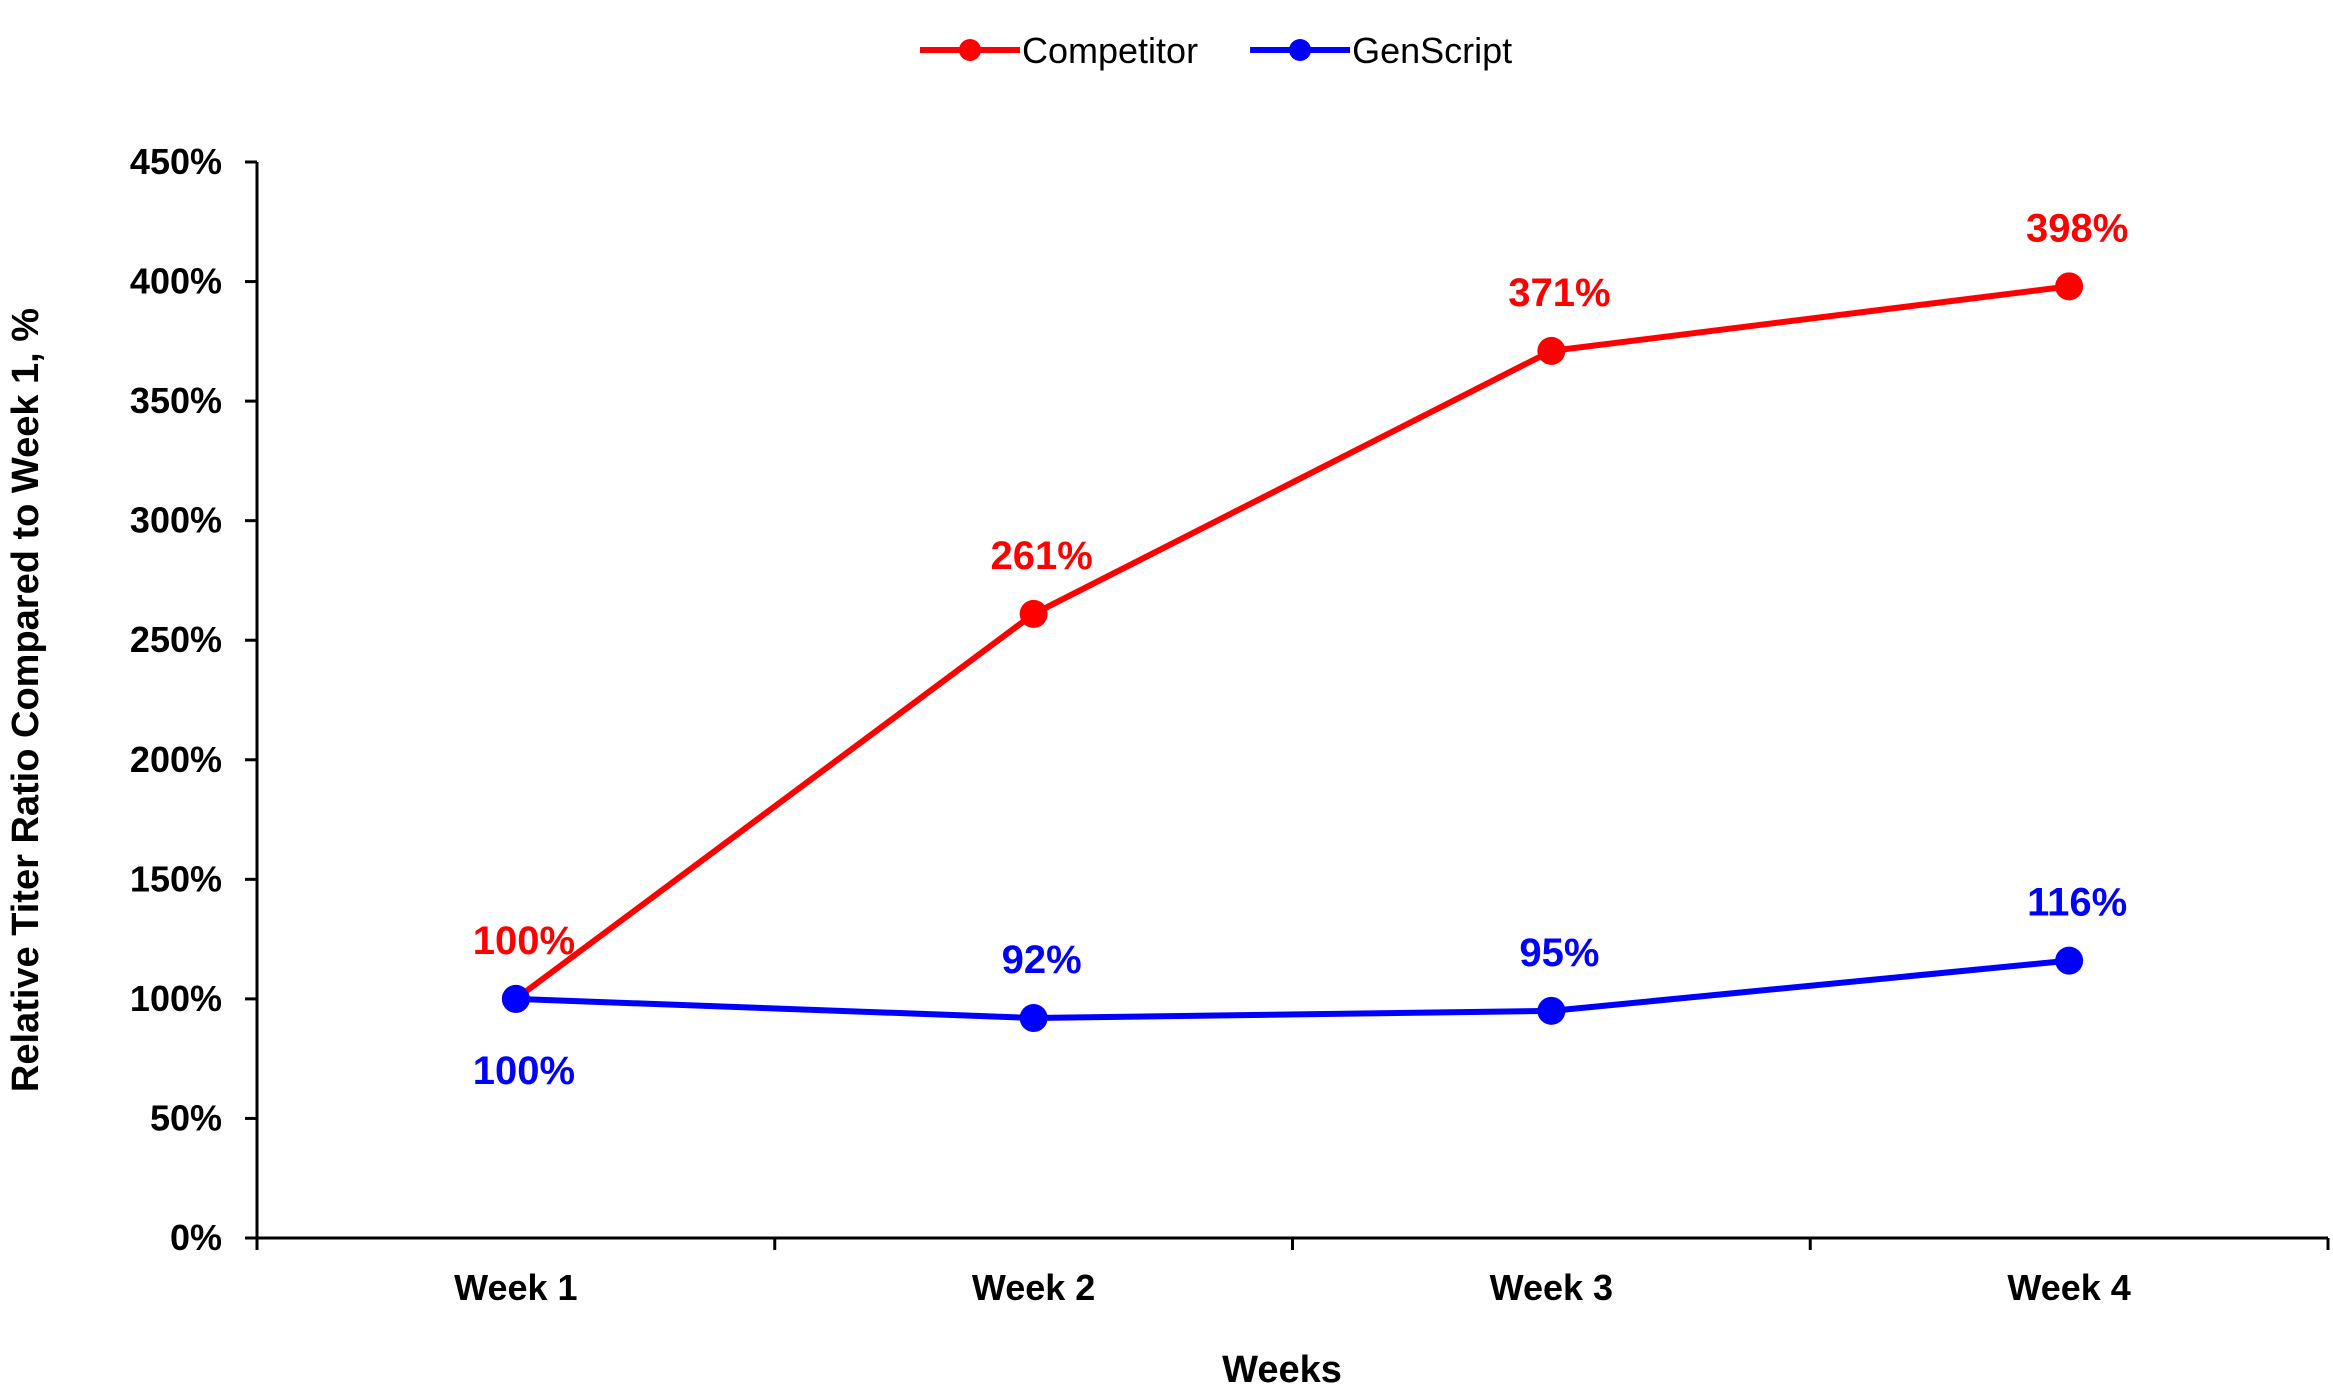  Describe the element at coordinates (186, 1117) in the screenshot. I see `y-tick-label: 50%` at that location.